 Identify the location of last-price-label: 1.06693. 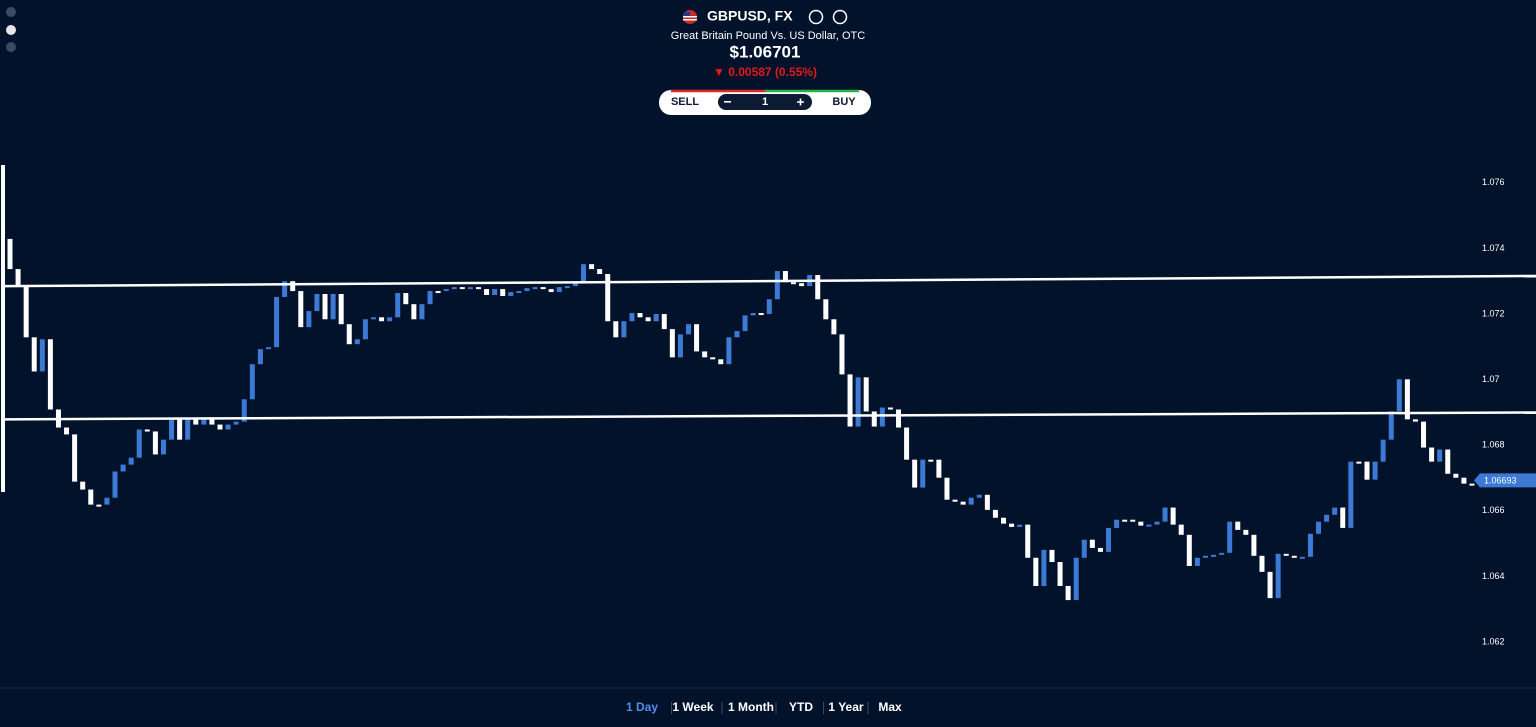
(1500, 481).